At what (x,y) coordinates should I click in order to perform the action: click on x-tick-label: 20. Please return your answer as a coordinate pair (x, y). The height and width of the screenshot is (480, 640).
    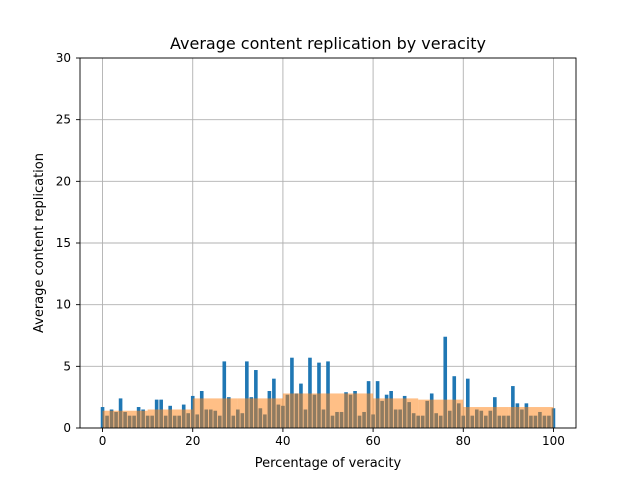
    Looking at the image, I should click on (192, 441).